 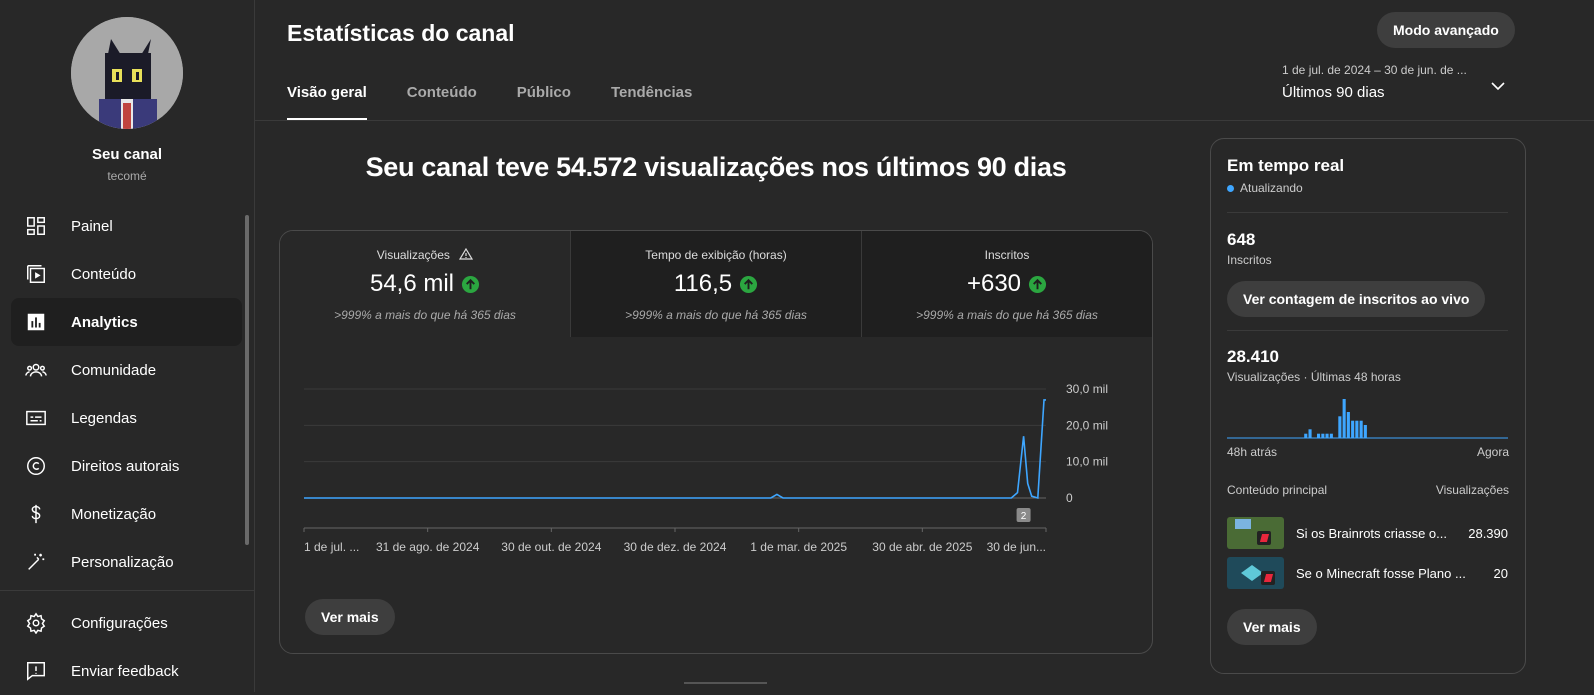 I want to click on annotation-marker-label: 2, so click(x=1024, y=516).